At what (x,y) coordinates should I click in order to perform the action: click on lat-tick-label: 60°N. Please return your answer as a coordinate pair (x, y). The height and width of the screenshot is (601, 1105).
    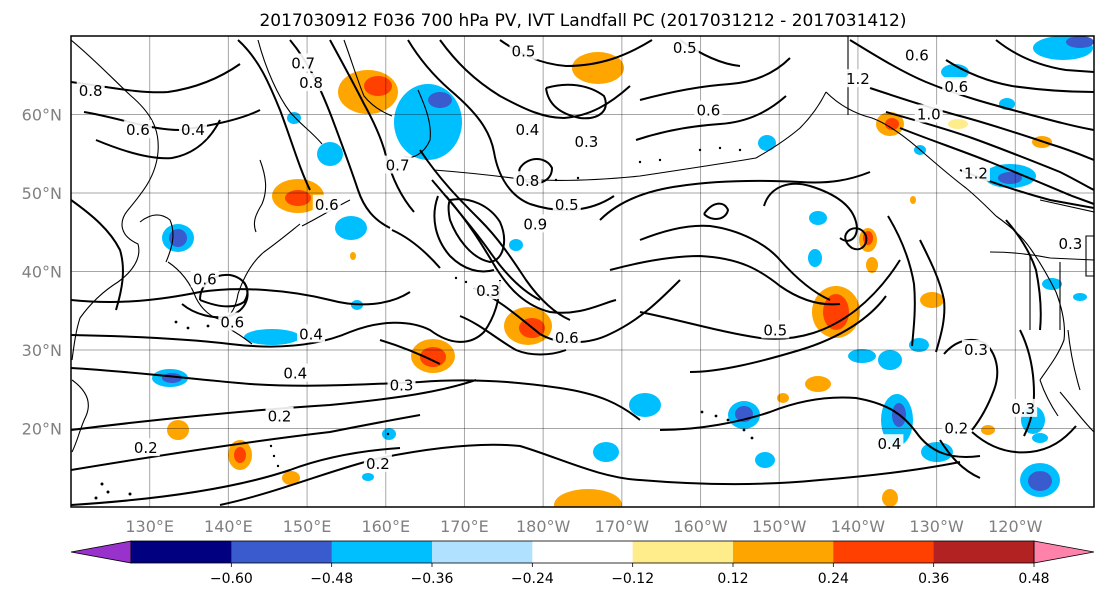
    Looking at the image, I should click on (42, 115).